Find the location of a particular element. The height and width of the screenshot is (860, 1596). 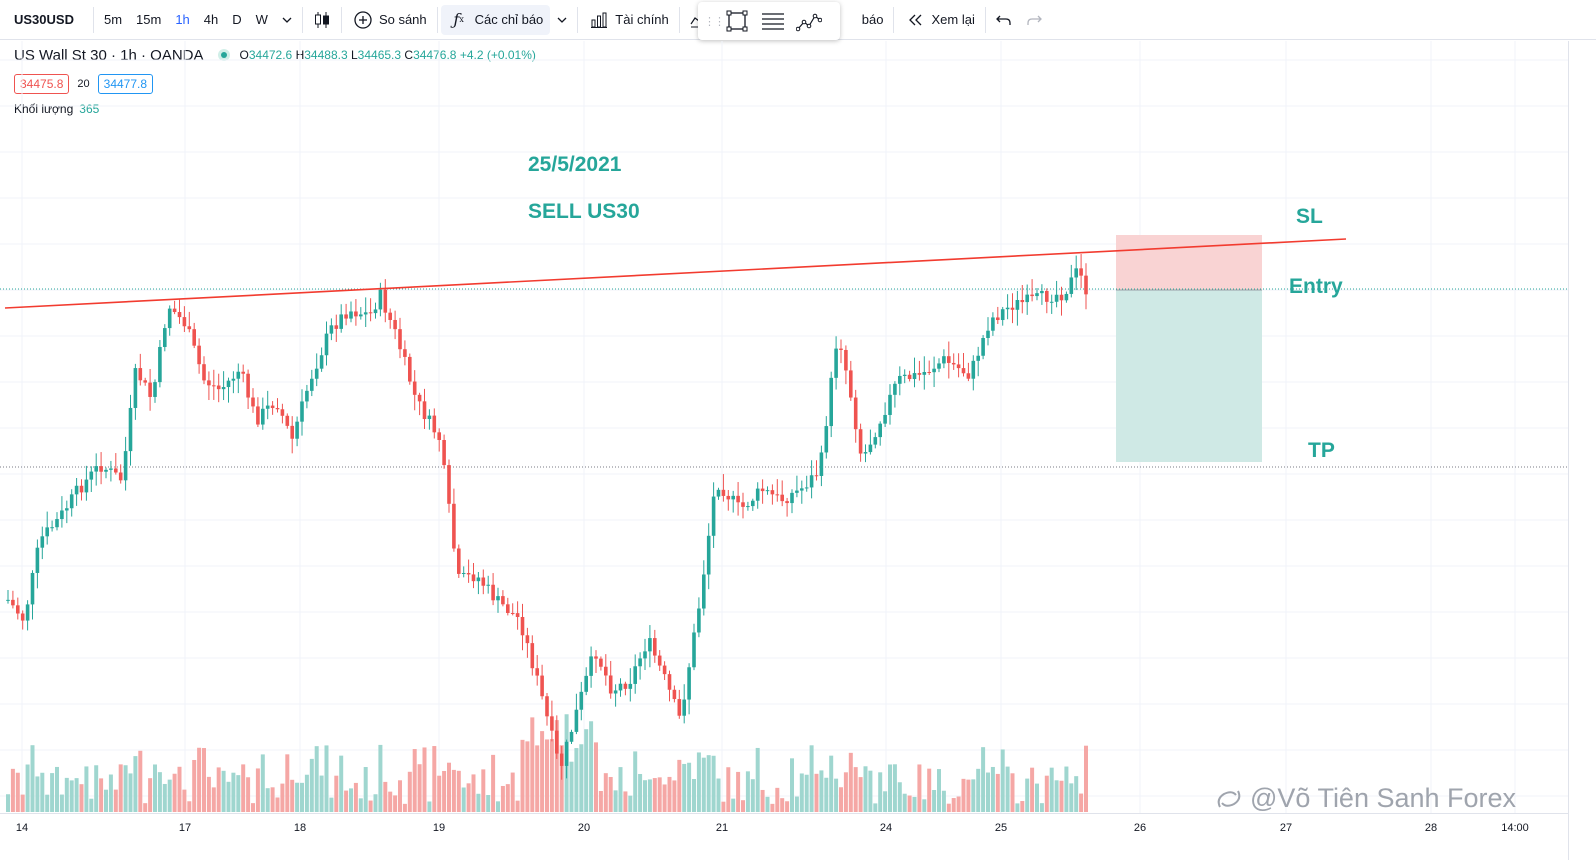

interval-w-button: W is located at coordinates (261, 19).